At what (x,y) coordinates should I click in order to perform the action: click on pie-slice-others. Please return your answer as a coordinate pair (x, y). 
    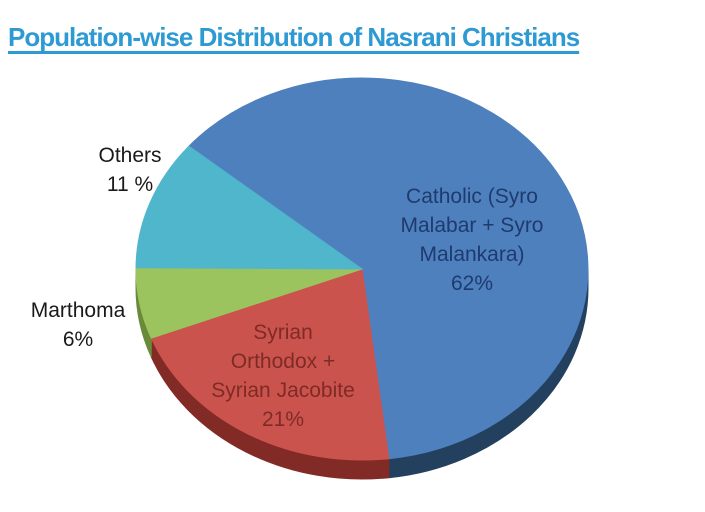
    Looking at the image, I should click on (249, 207).